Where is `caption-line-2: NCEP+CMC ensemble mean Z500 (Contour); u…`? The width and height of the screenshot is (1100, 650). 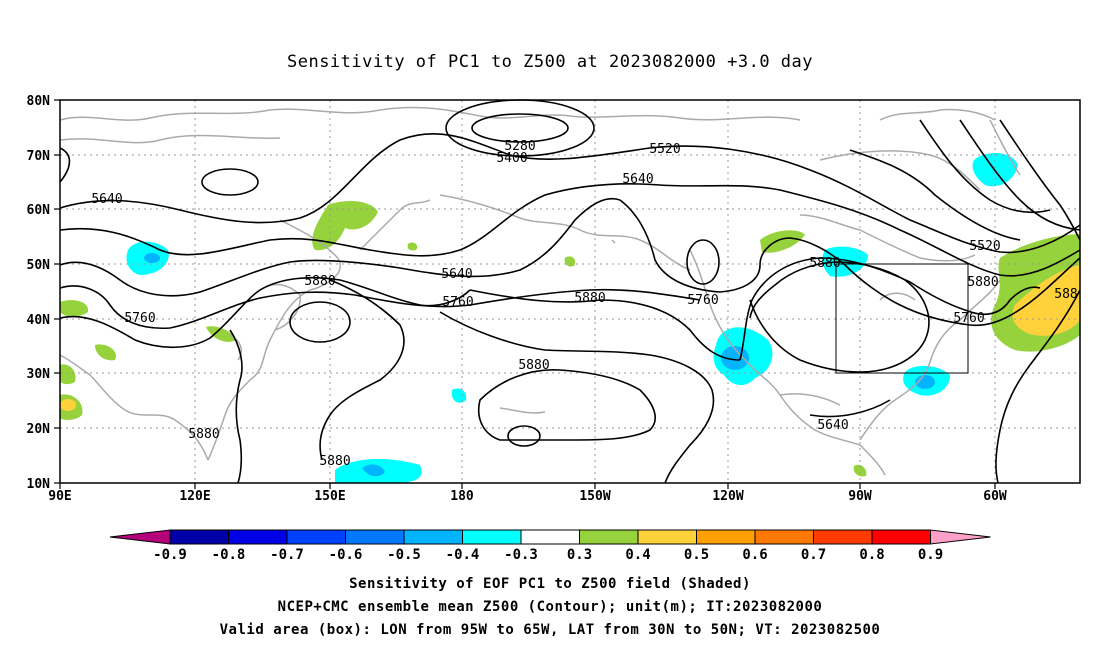
caption-line-2: NCEP+CMC ensemble mean Z500 (Contour); u… is located at coordinates (550, 607).